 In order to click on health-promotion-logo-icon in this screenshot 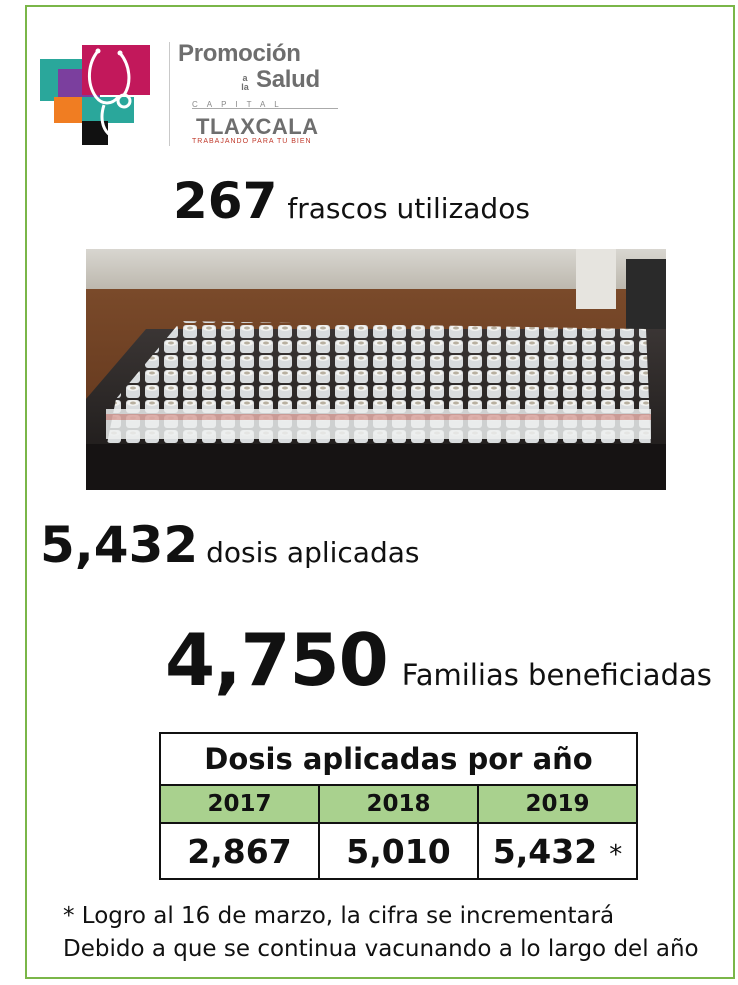, I will do `click(95, 95)`.